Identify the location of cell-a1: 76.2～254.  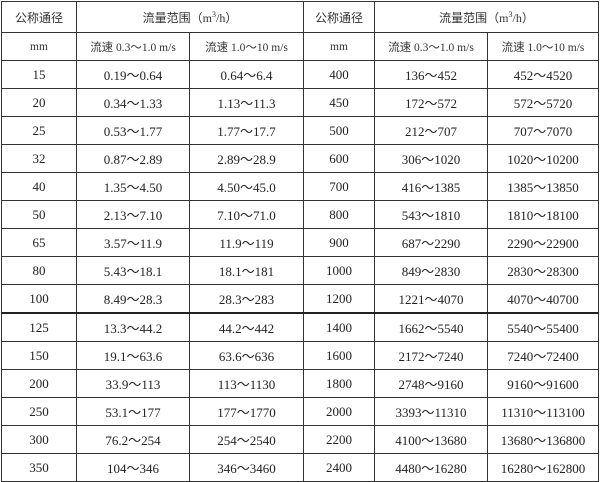
(133, 439).